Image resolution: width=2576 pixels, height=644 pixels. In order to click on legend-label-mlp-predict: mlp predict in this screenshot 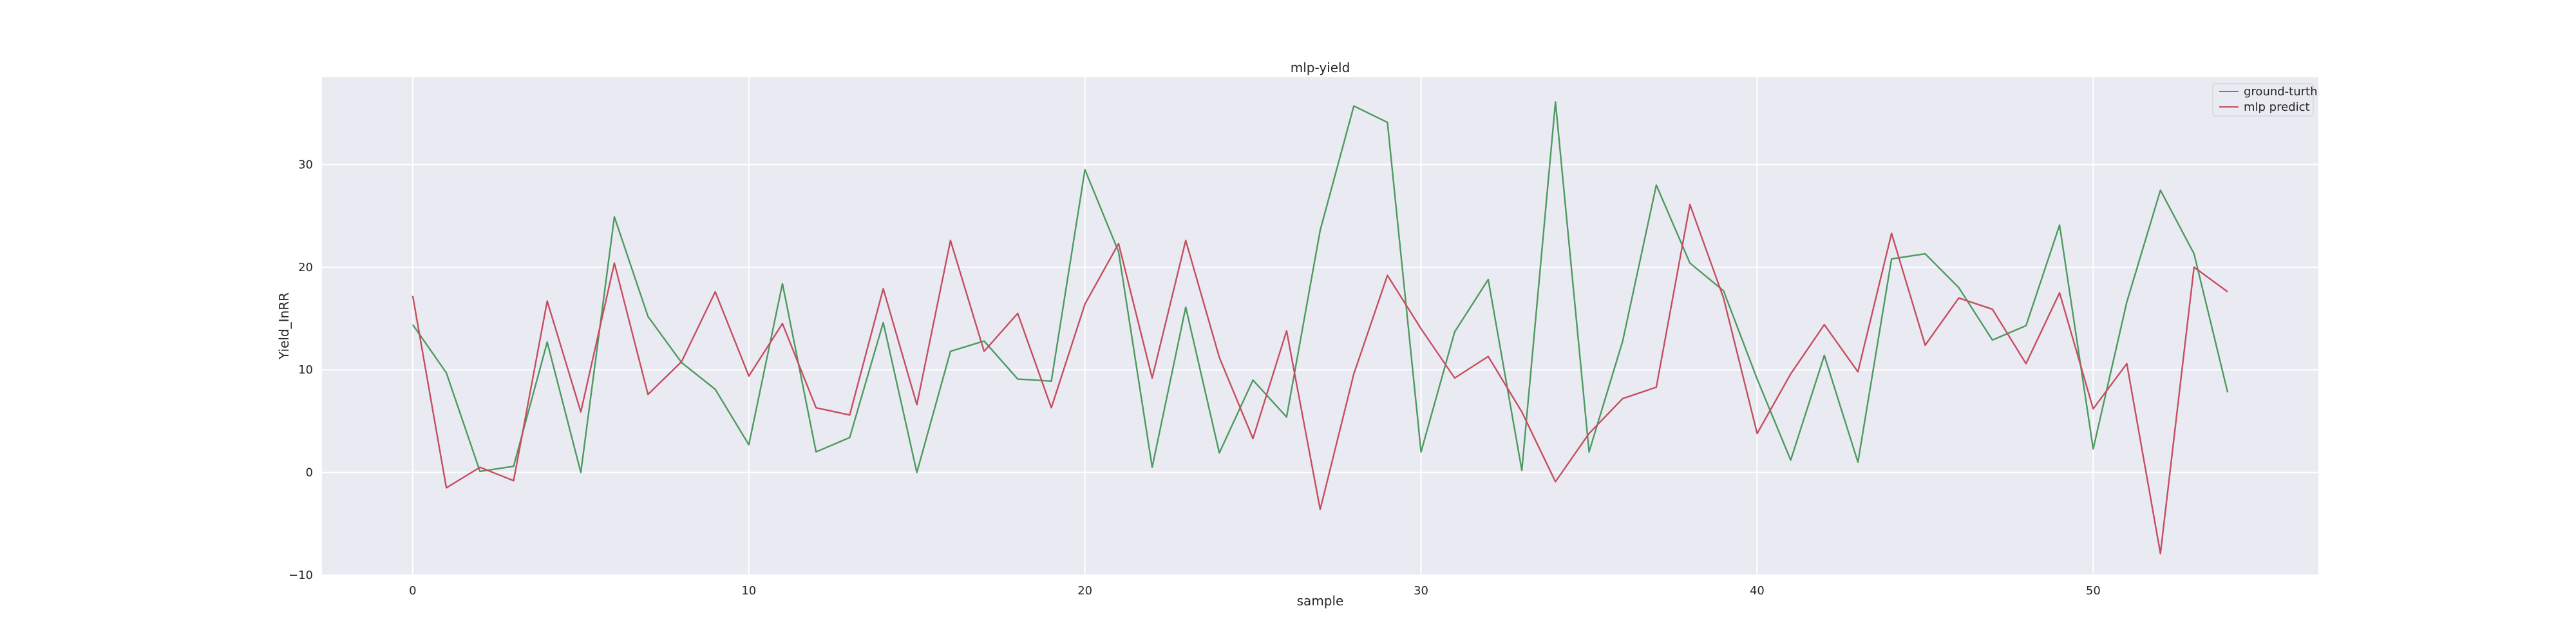, I will do `click(2277, 107)`.